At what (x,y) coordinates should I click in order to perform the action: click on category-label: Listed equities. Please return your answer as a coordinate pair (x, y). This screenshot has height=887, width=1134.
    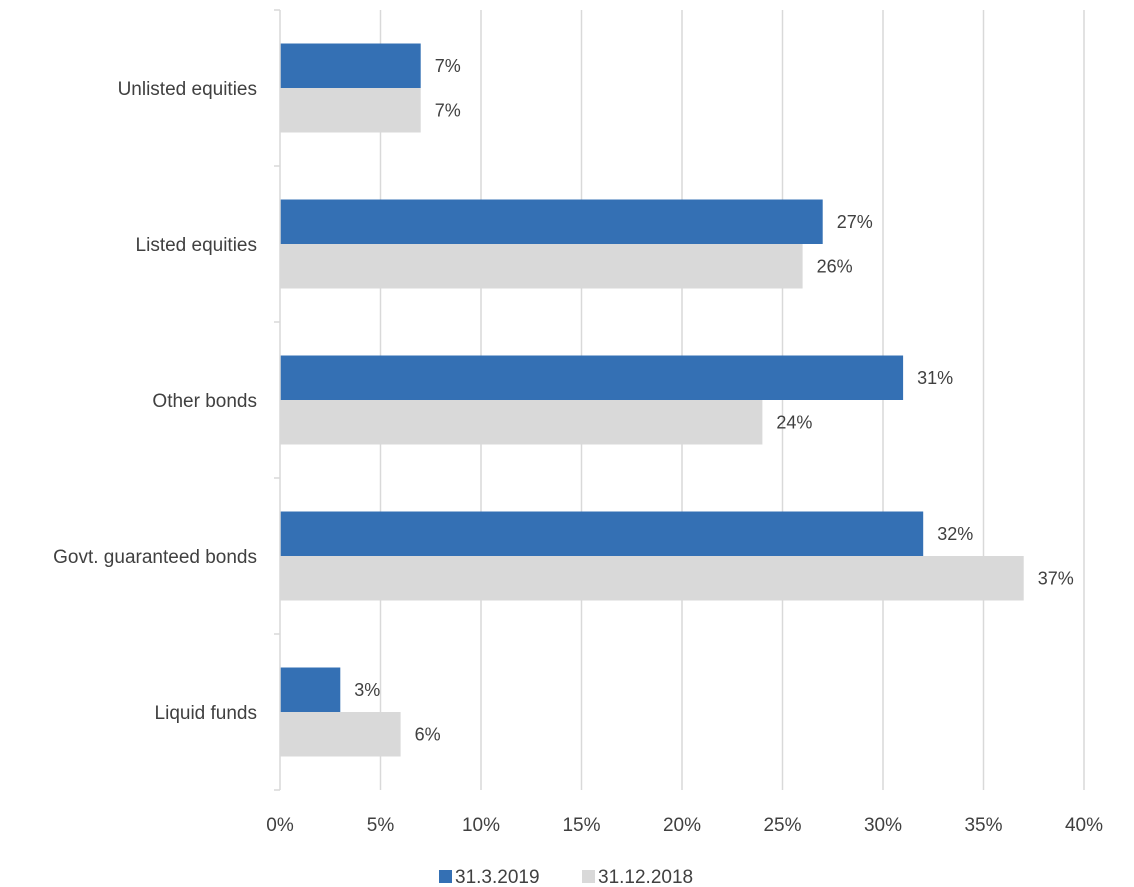
    Looking at the image, I should click on (196, 245).